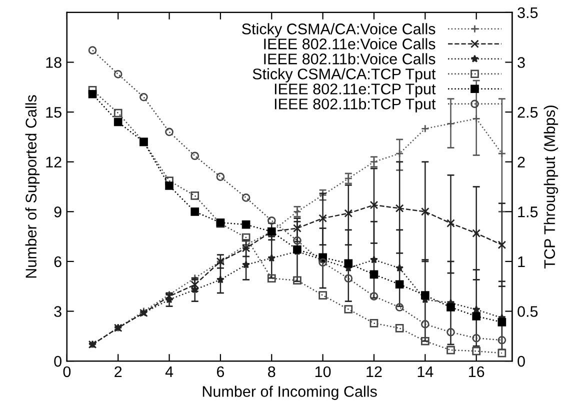  What do you see at coordinates (521, 162) in the screenshot?
I see `y2-tick-label: 2` at bounding box center [521, 162].